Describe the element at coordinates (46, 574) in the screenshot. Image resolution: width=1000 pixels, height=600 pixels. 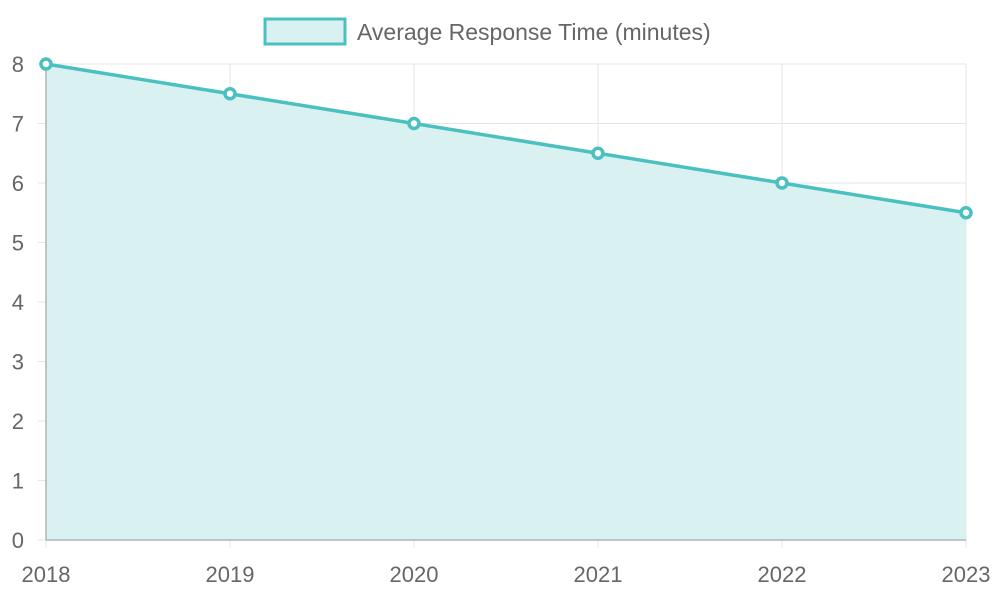
I see `x-tick-label: 2018` at that location.